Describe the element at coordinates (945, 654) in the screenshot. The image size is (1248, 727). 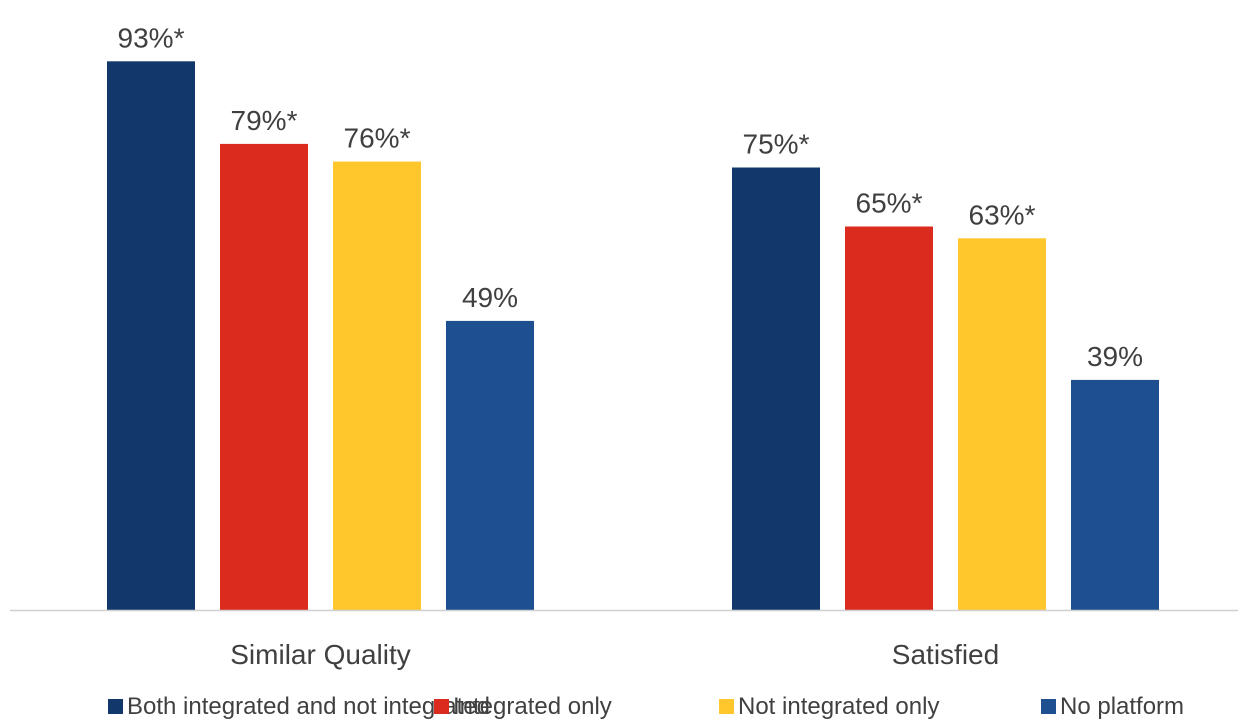
I see `category-label-1: Satisfied` at that location.